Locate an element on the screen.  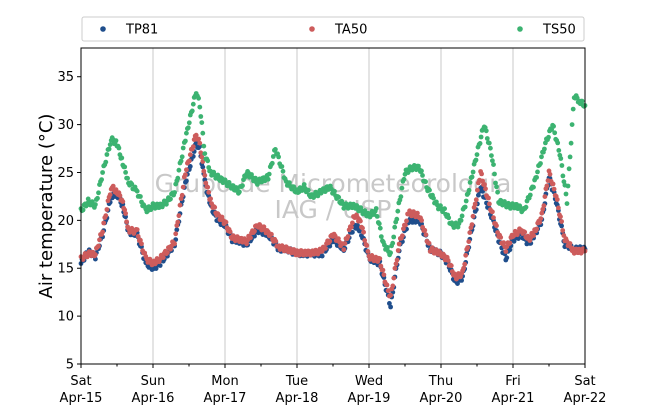
x-tick-date: Apr-15 is located at coordinates (81, 398).